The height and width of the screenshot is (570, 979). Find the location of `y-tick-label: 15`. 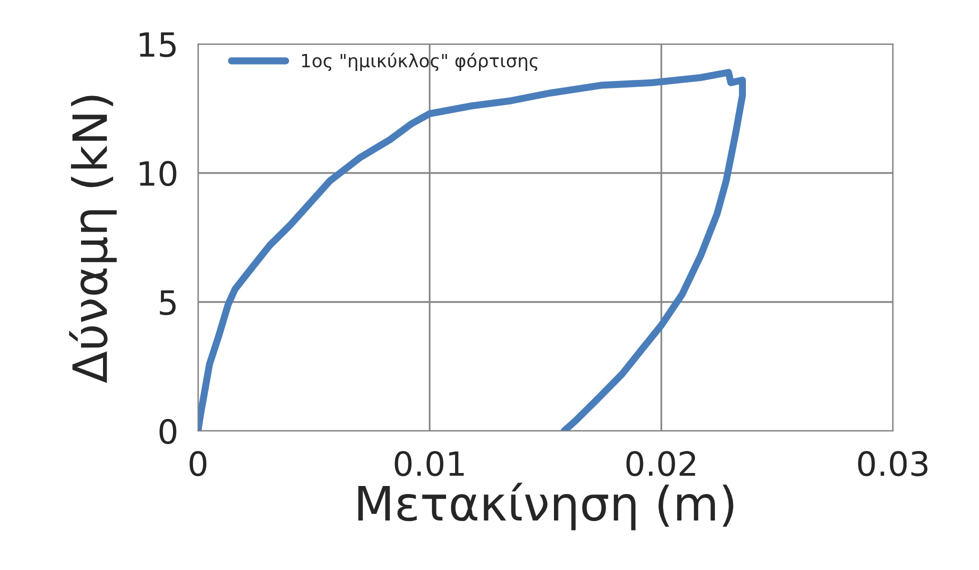

y-tick-label: 15 is located at coordinates (158, 45).